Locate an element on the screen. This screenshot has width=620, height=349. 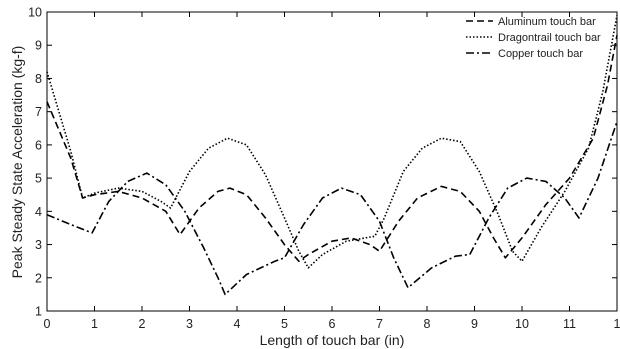
x-axis-label: Length of touch bar (in) is located at coordinates (332, 340).